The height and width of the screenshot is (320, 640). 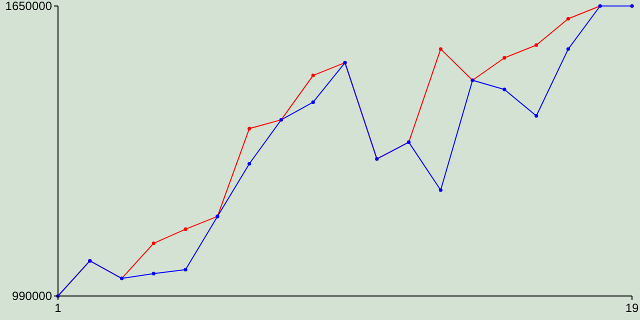 What do you see at coordinates (28, 7) in the screenshot?
I see `y-tick-label: 1650000` at bounding box center [28, 7].